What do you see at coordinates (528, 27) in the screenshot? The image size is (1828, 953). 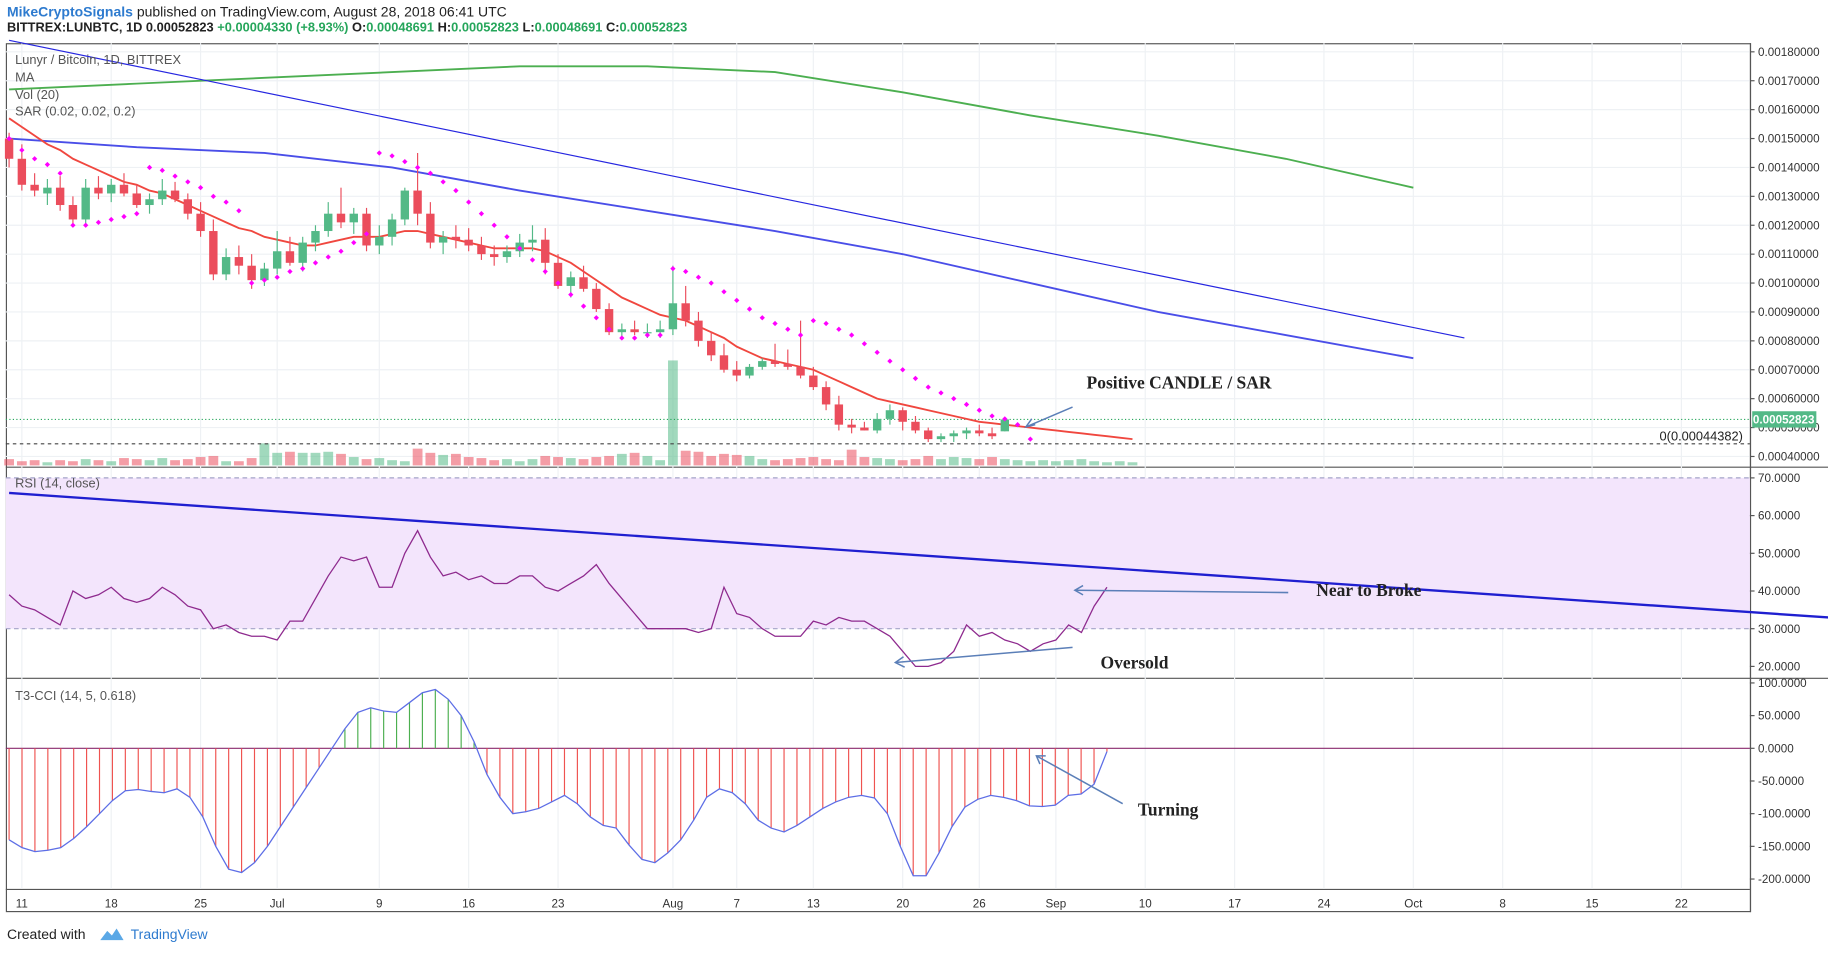 I see `low-label: L:` at bounding box center [528, 27].